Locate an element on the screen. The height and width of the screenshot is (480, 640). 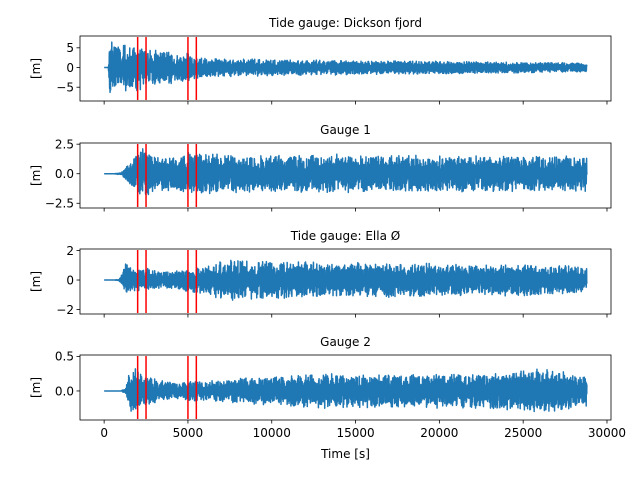
y-tick-label: −5 is located at coordinates (65, 88).